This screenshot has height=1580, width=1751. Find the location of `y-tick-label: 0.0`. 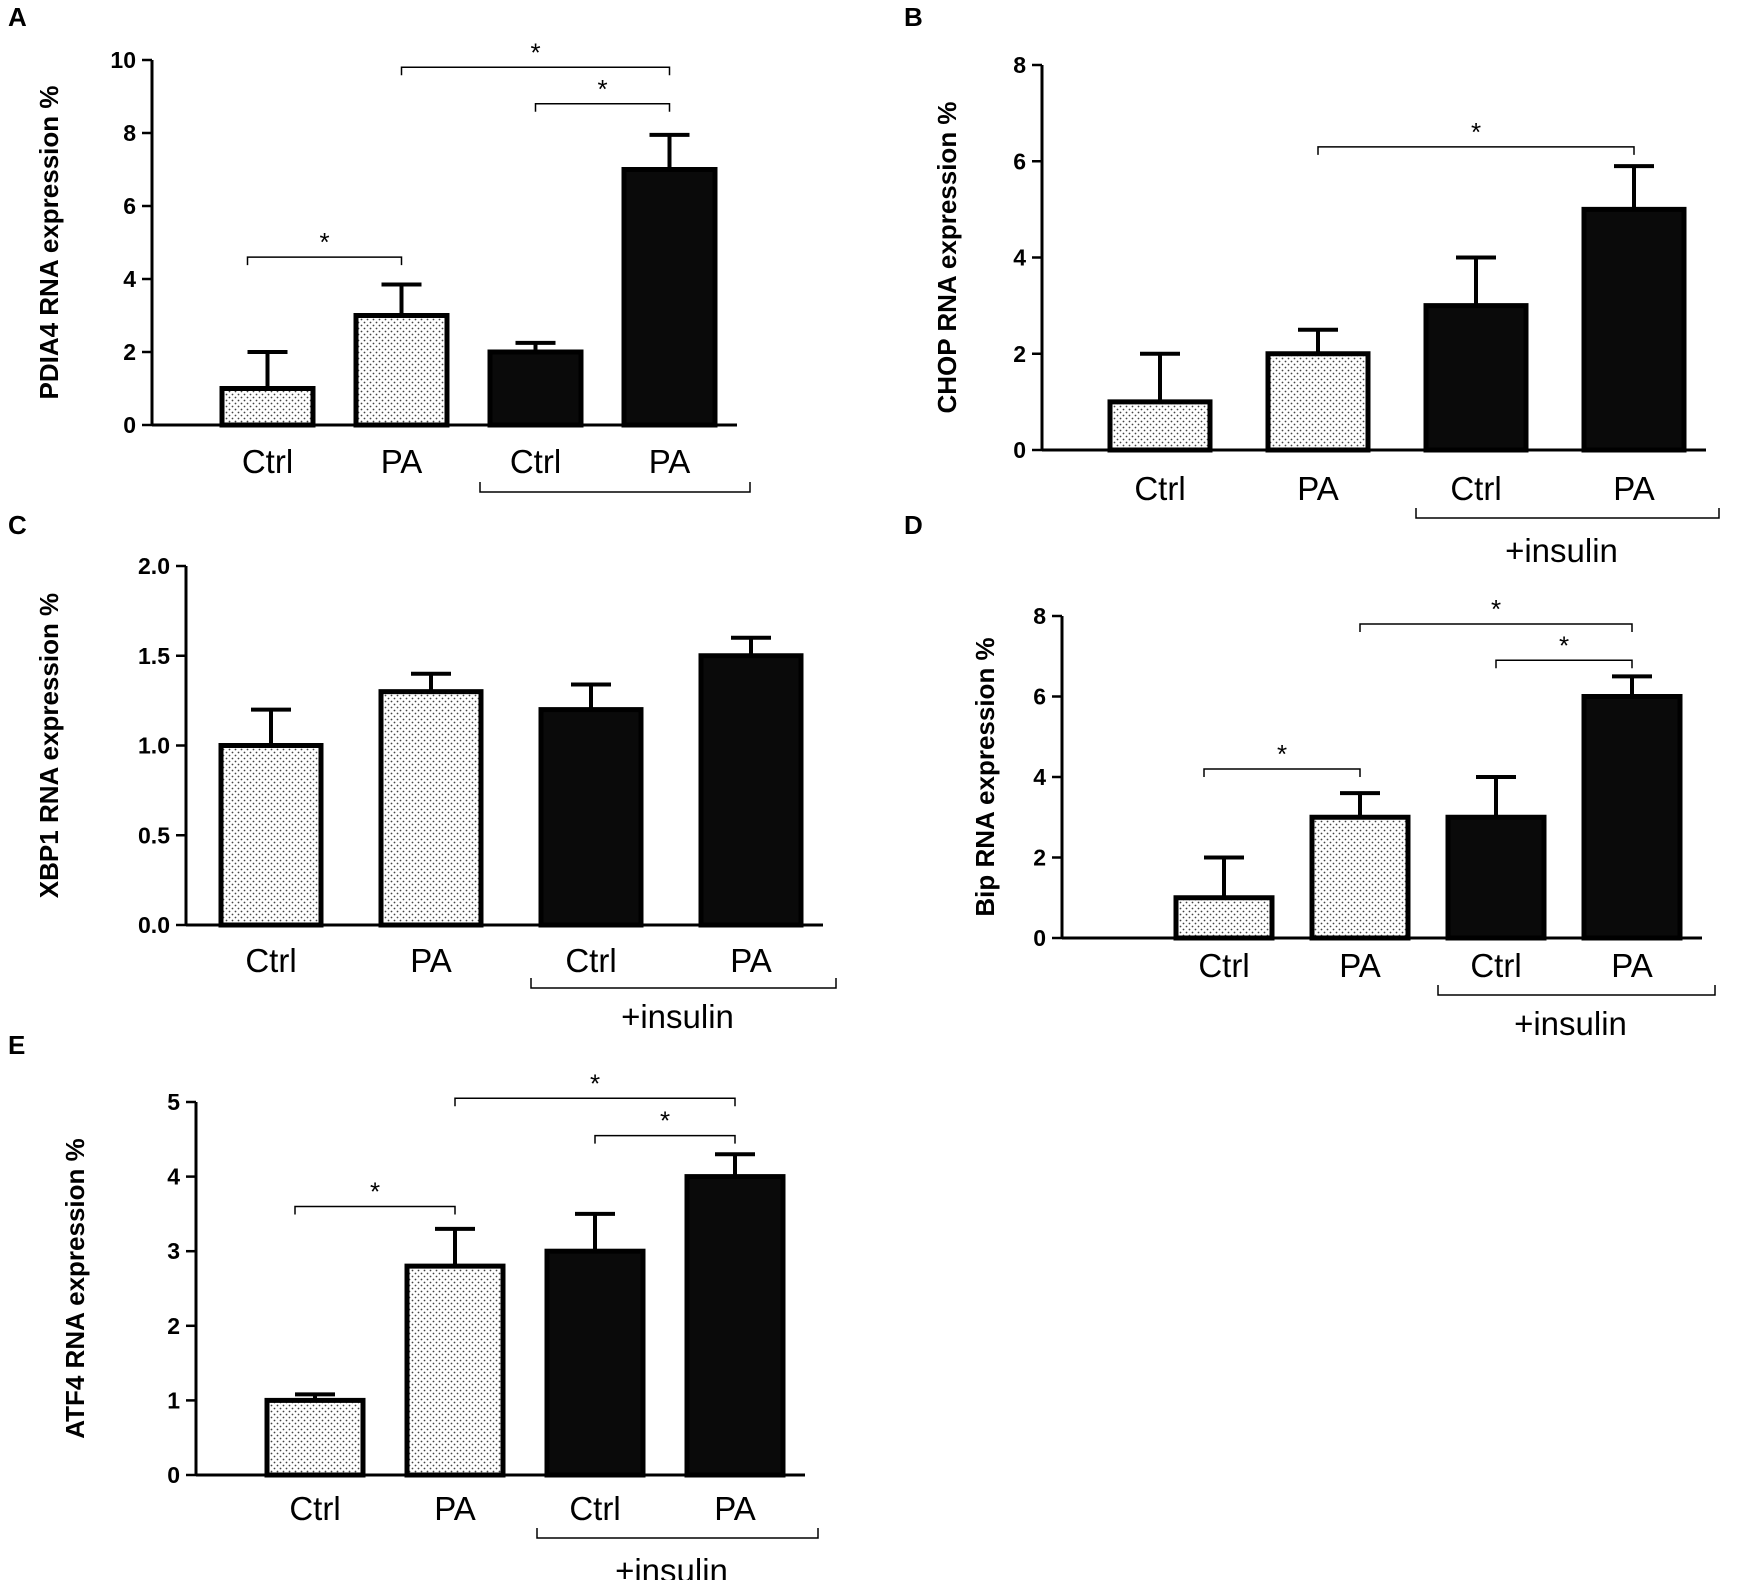

y-tick-label: 0.0 is located at coordinates (154, 925).